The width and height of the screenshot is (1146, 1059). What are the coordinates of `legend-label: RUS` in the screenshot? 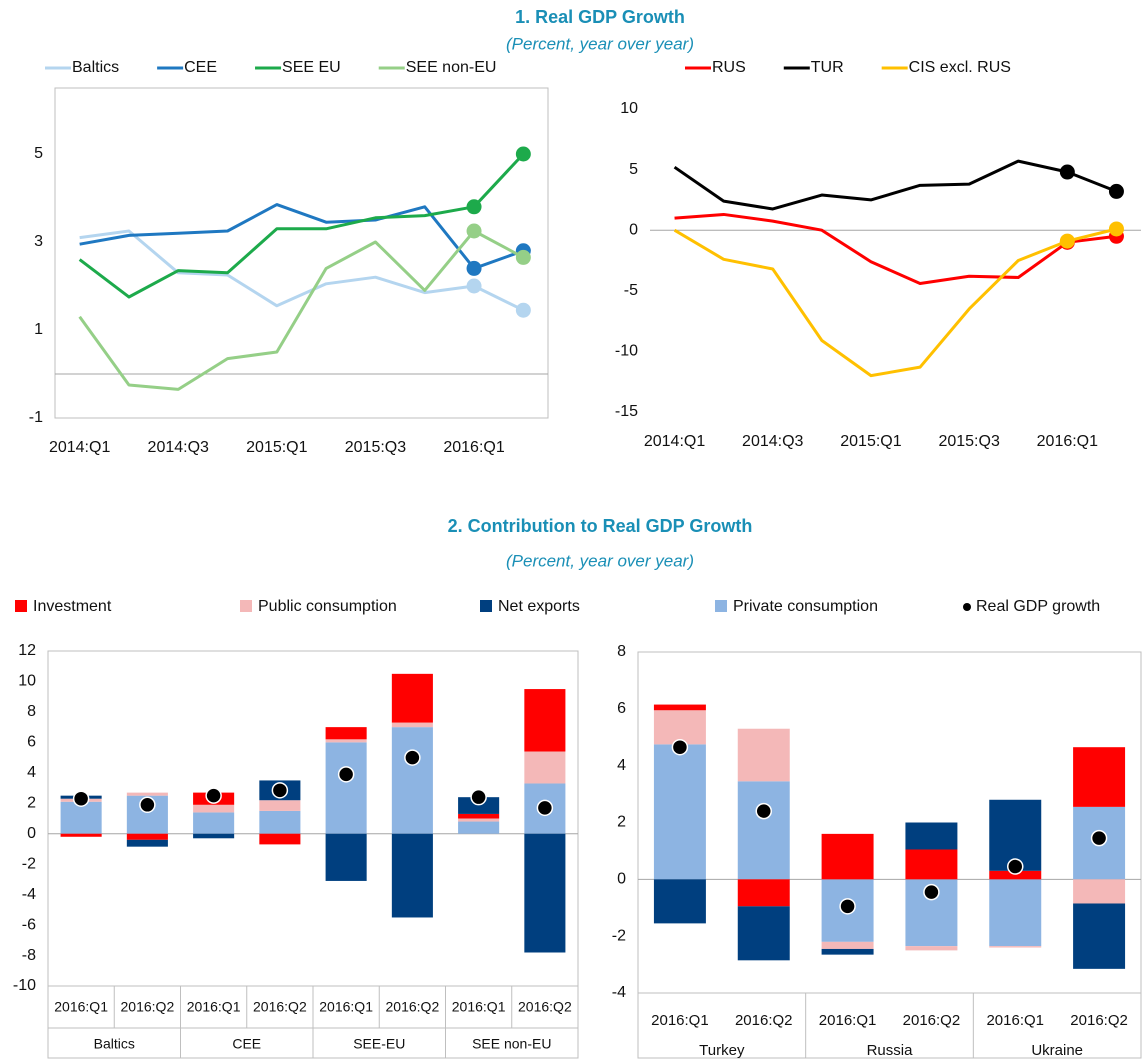 It's located at (729, 67).